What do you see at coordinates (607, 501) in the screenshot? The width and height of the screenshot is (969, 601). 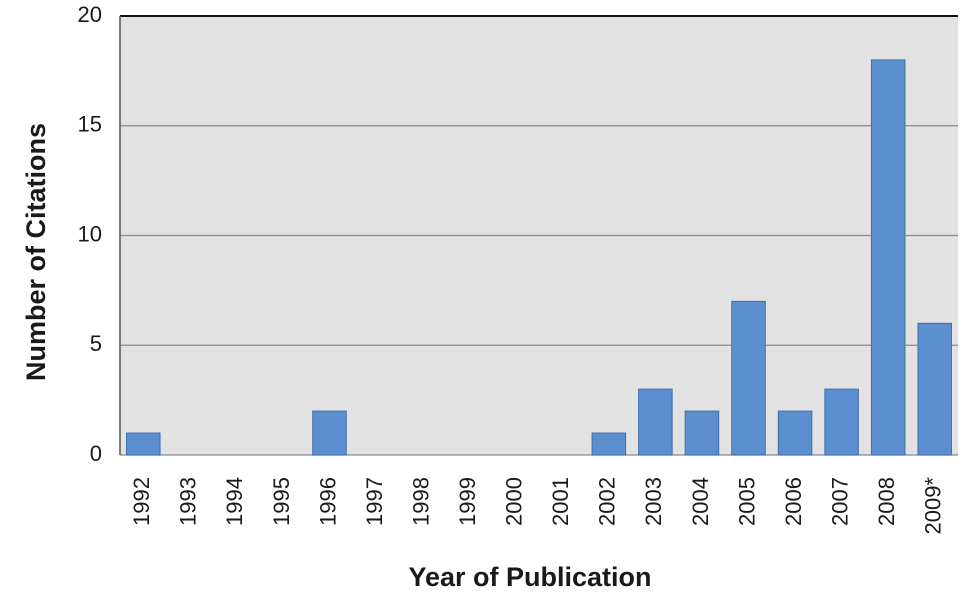 I see `x-tick-label: 2002` at bounding box center [607, 501].